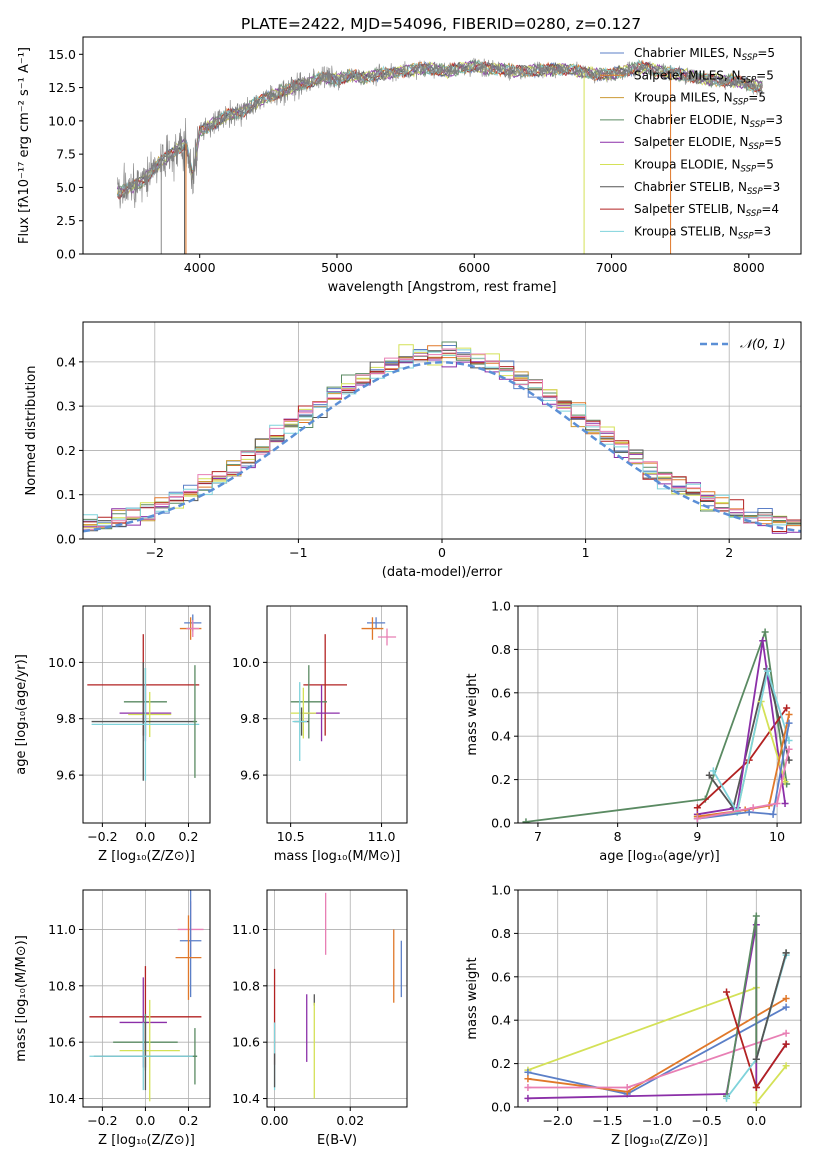  I want to click on legend-suffix: =3, so click(772, 187).